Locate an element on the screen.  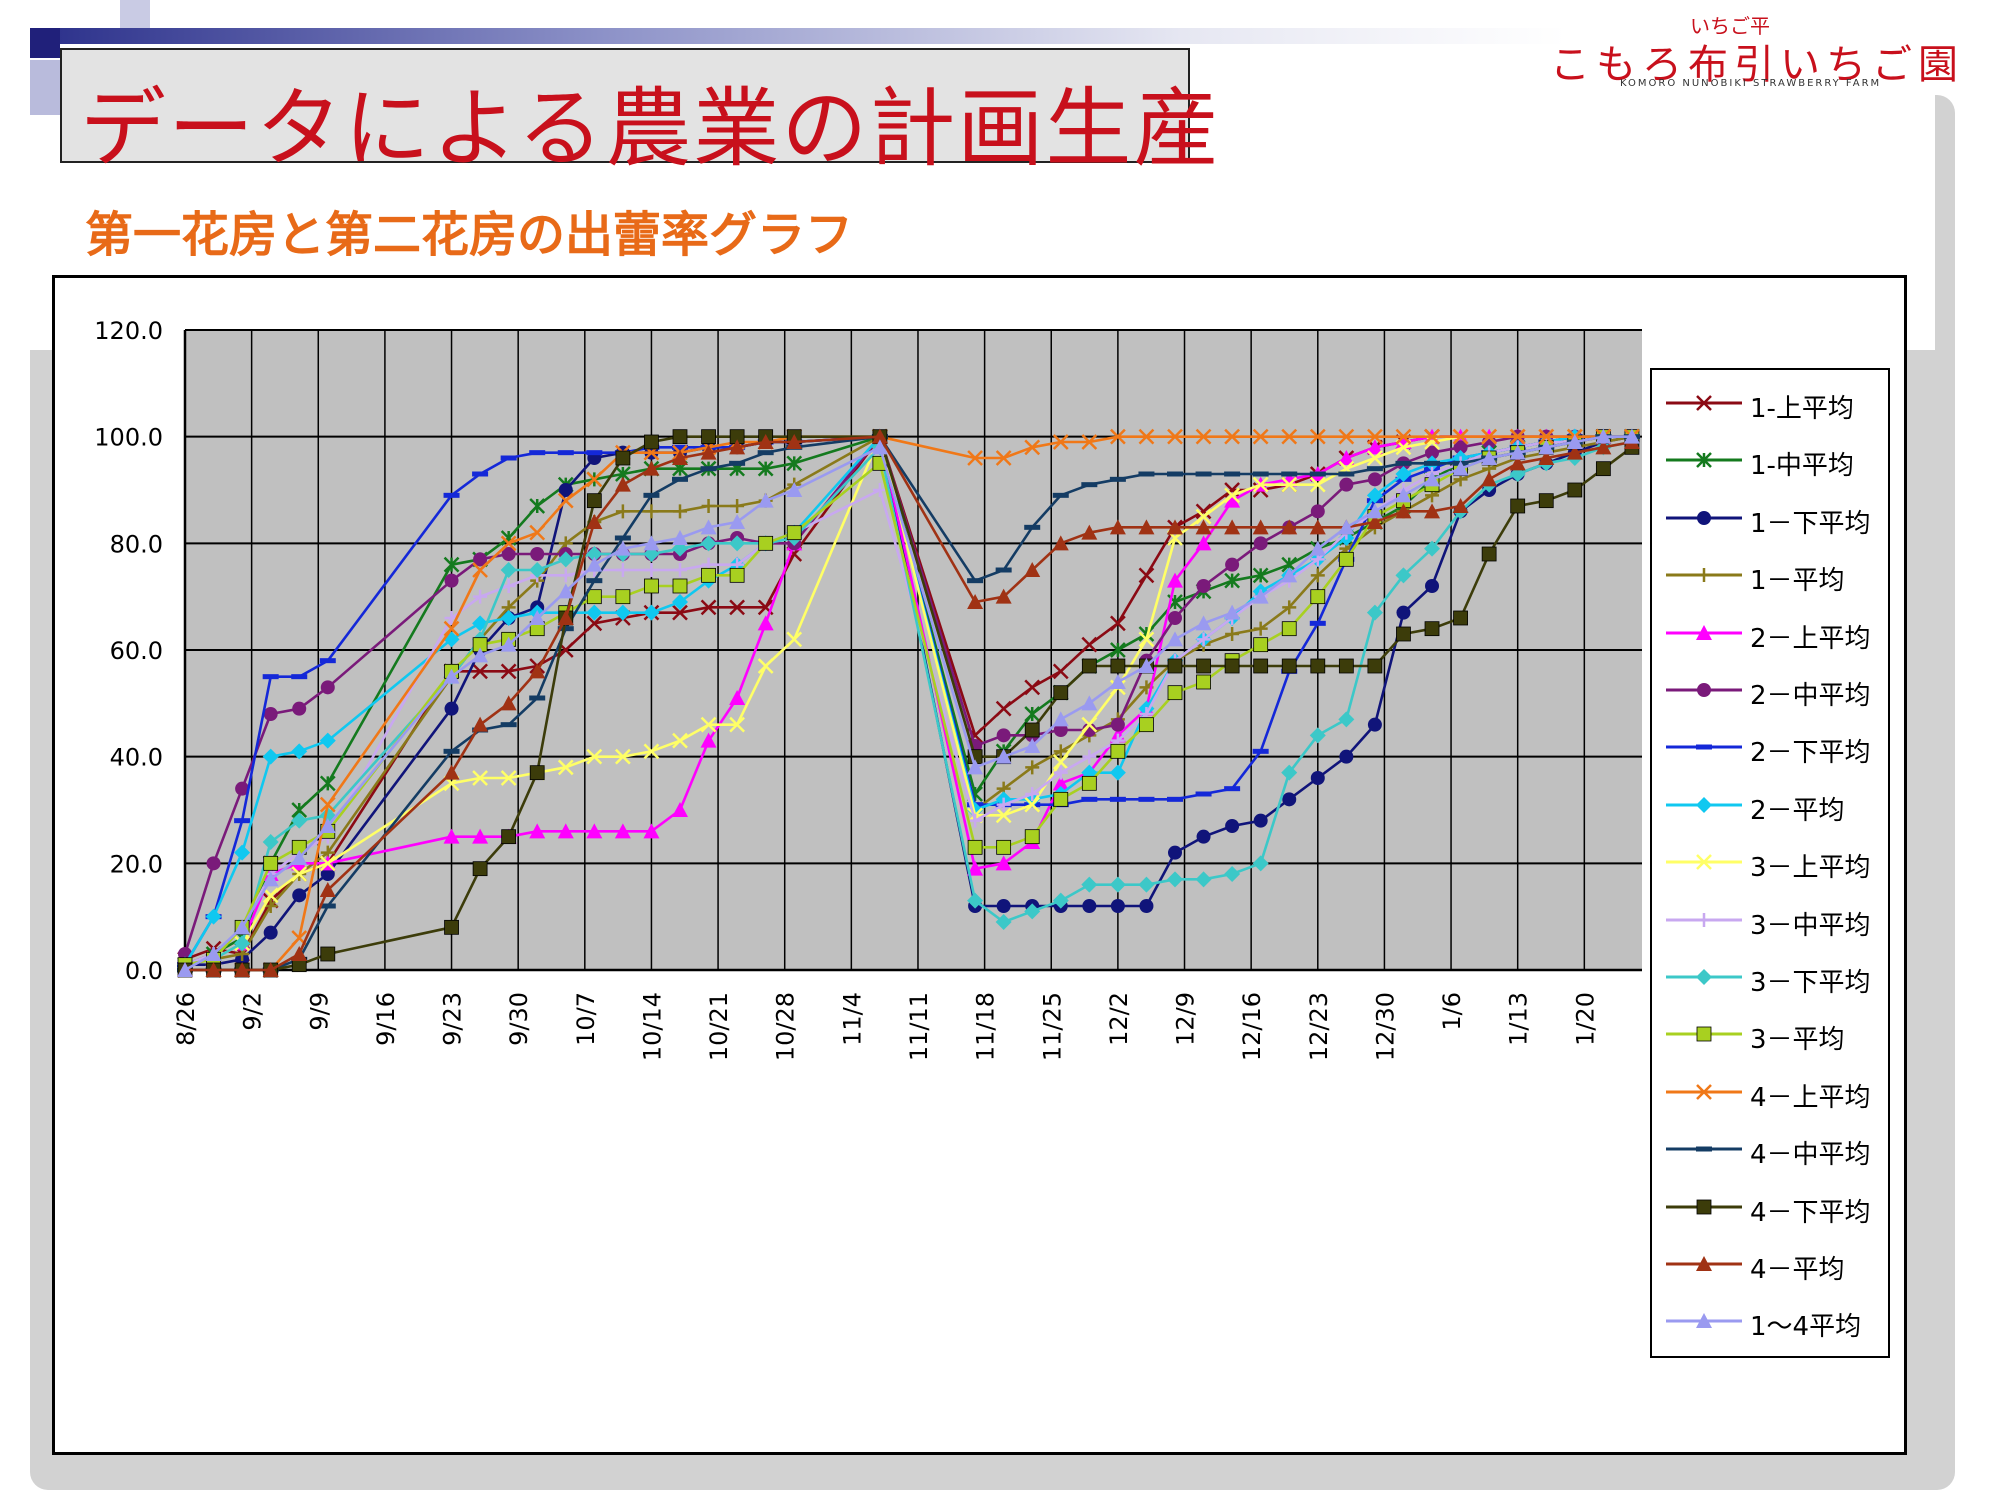
legend-label: 3－下平均 is located at coordinates (1810, 983).